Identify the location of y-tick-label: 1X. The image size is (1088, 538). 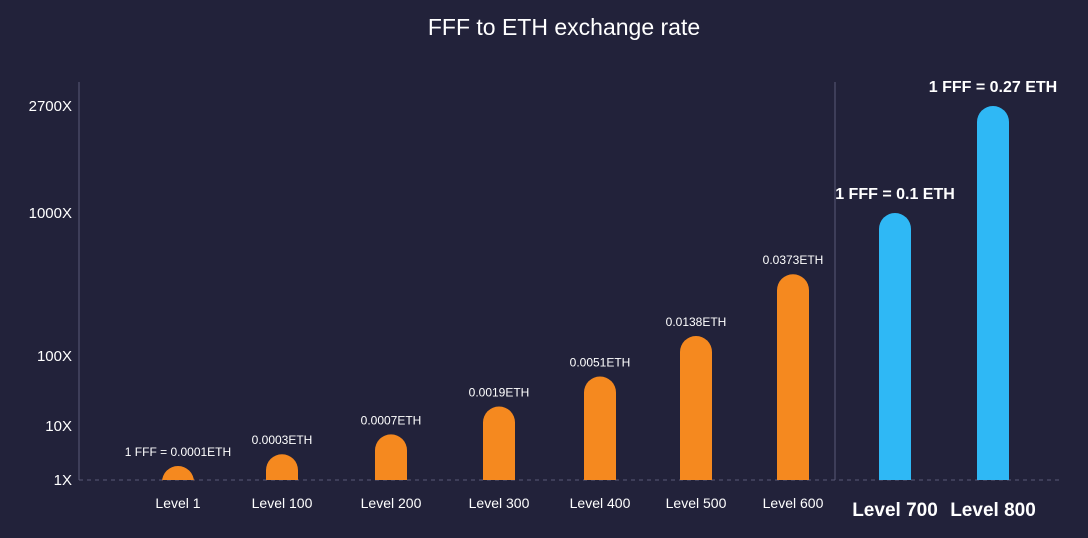
(63, 480).